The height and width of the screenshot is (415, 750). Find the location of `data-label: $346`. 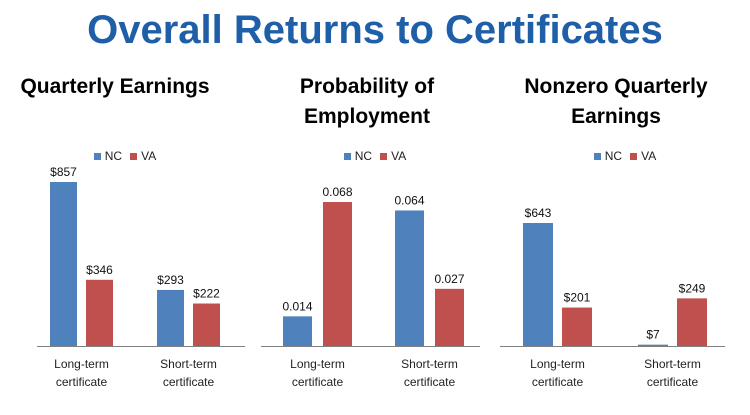

data-label: $346 is located at coordinates (99, 270).